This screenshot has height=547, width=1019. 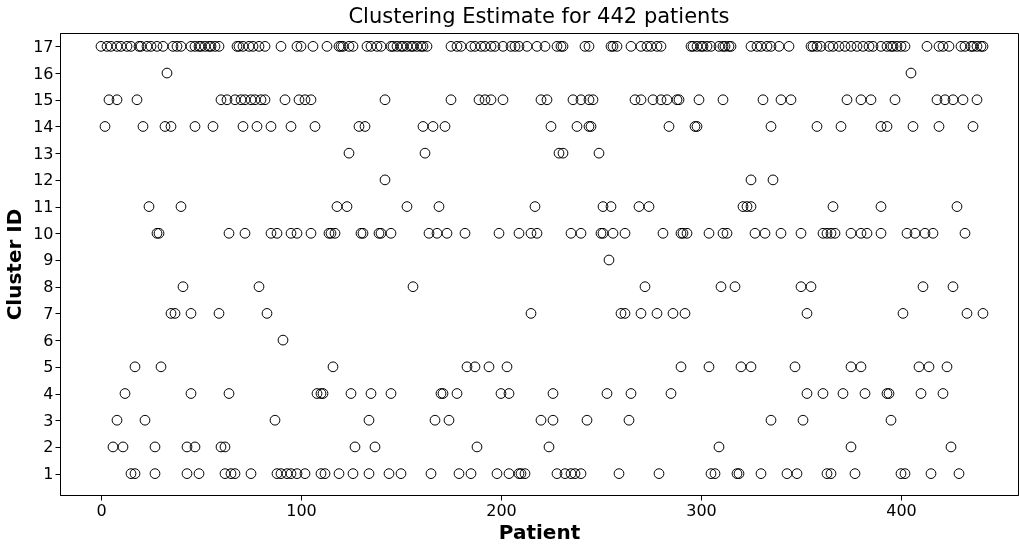 I want to click on y-tick-label: 13, so click(x=43, y=153).